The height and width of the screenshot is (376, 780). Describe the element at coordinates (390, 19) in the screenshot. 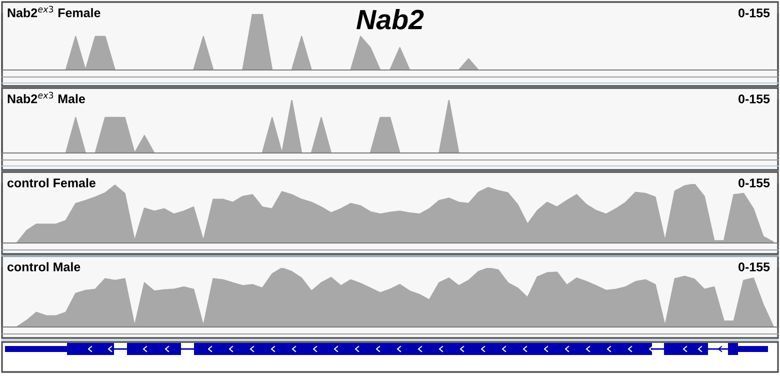

I see `chart-title: Nab2` at that location.